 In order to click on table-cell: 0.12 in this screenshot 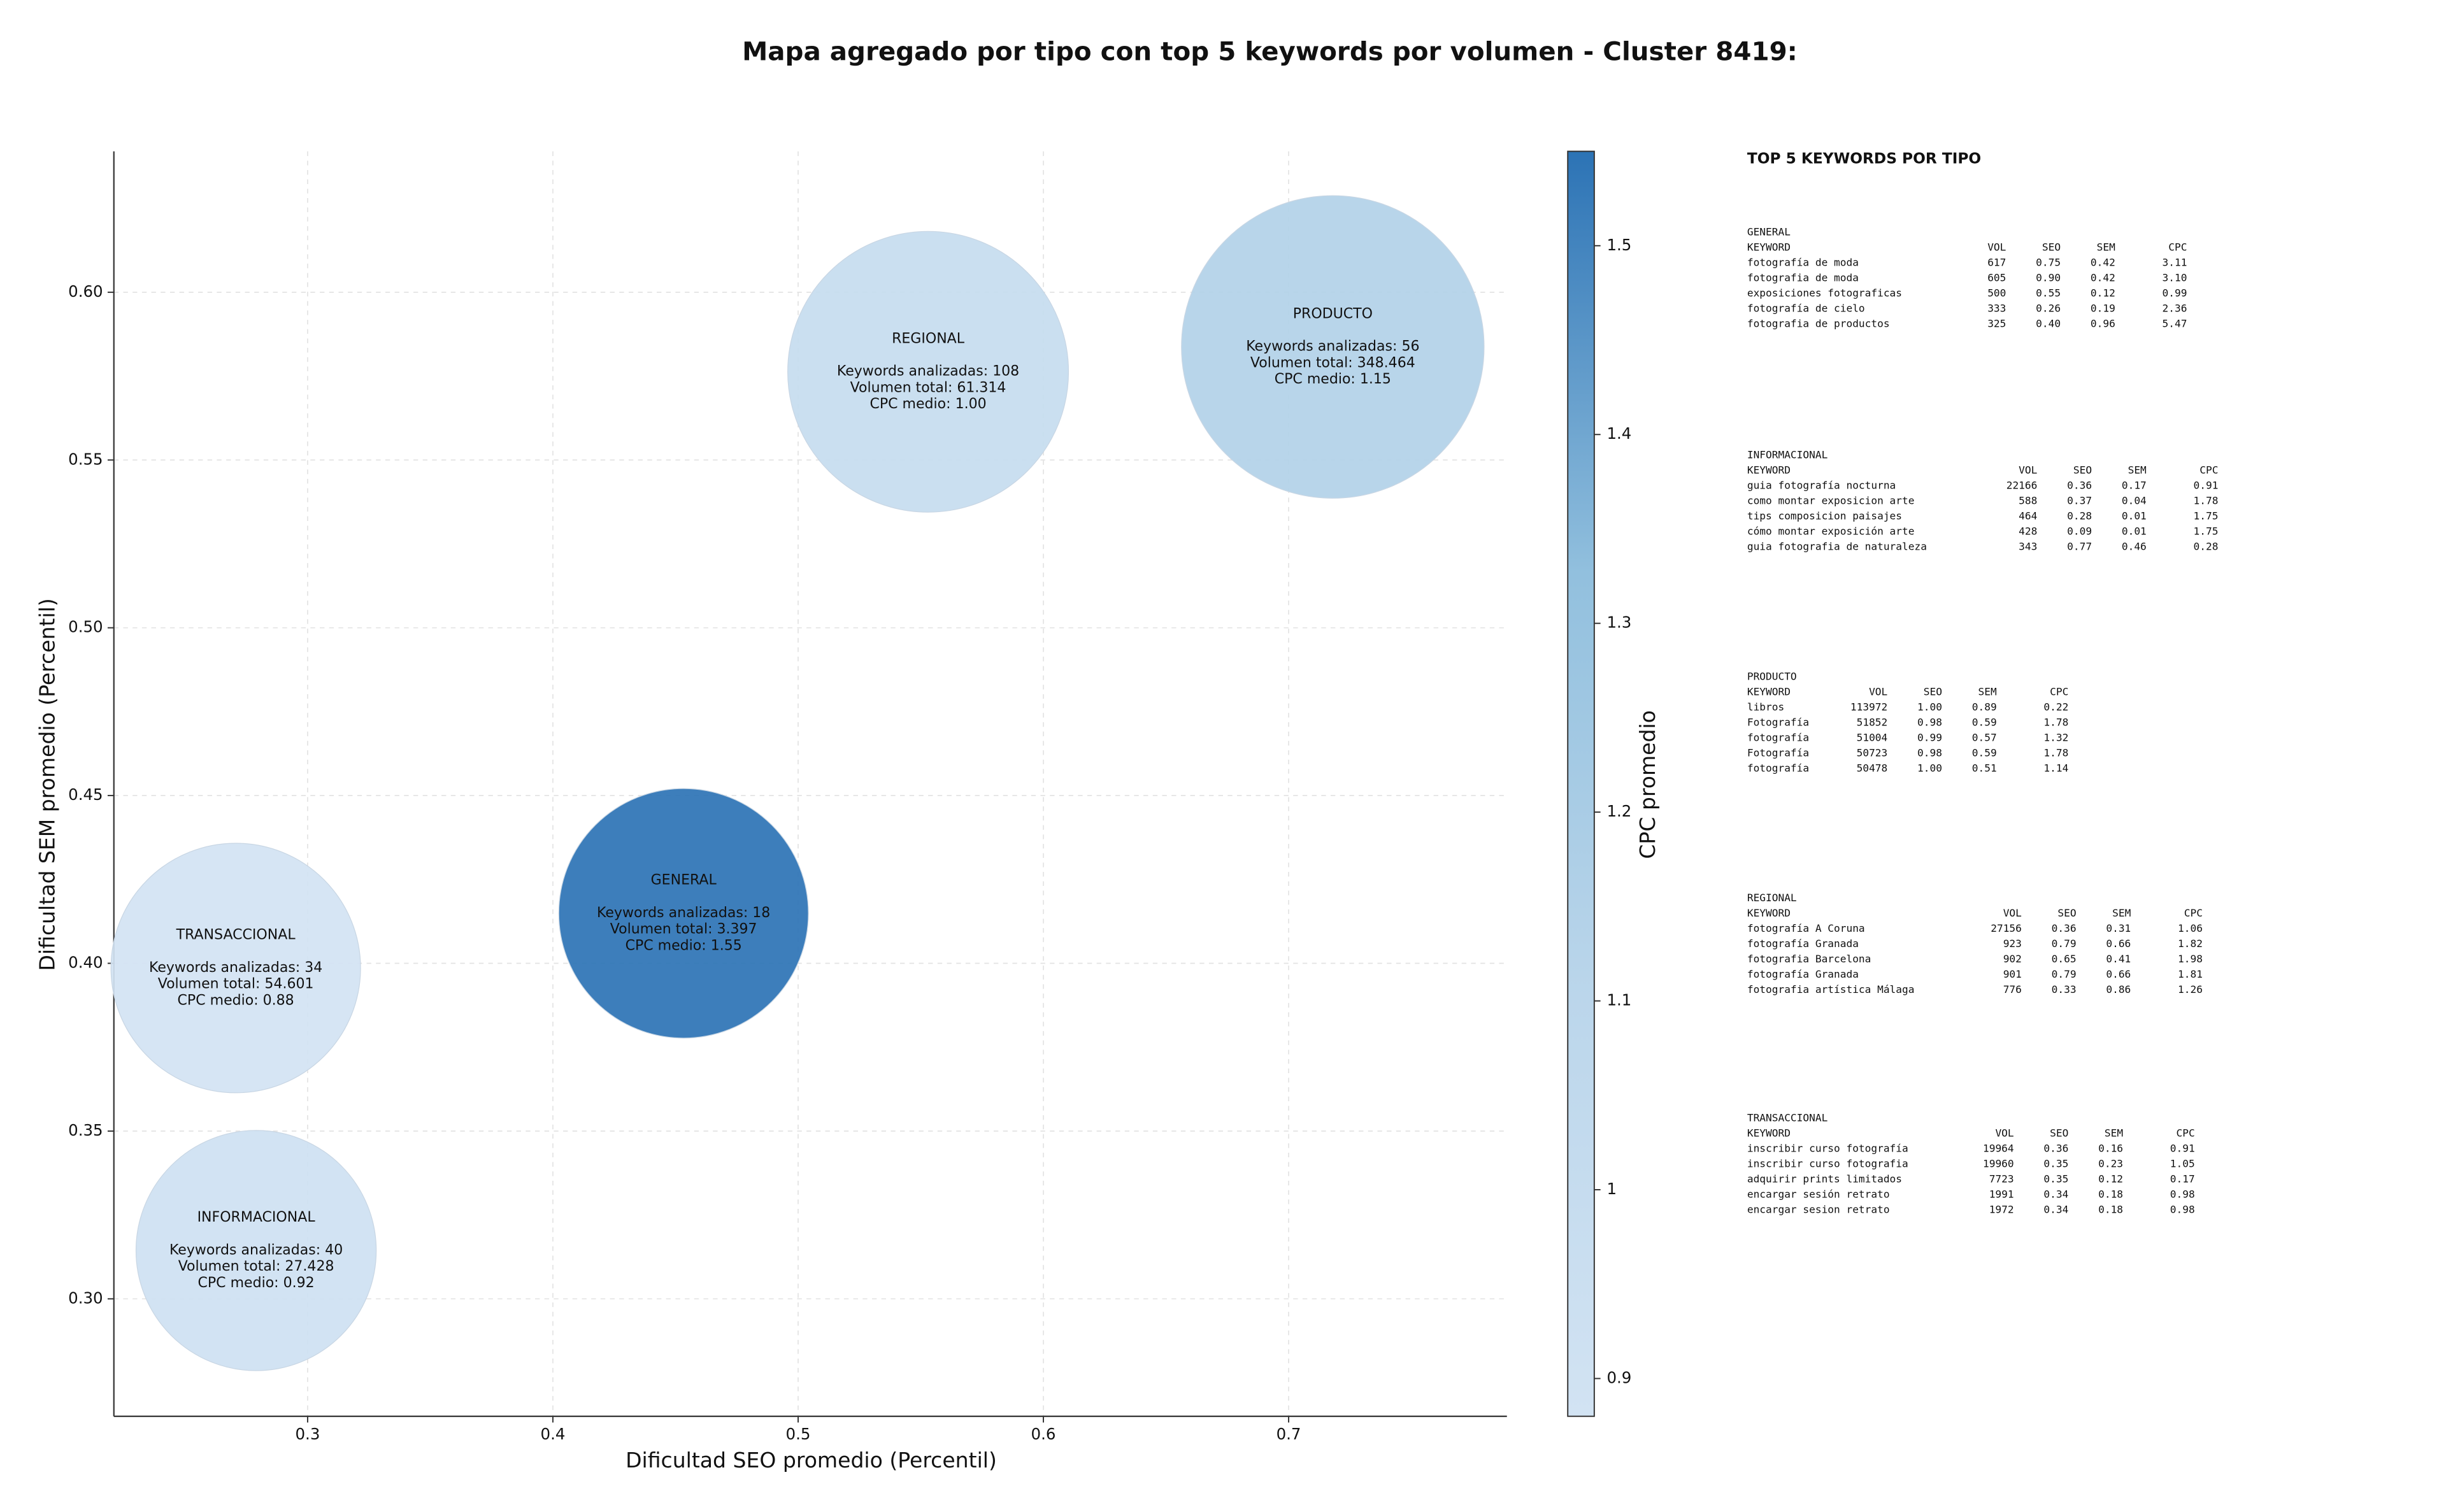, I will do `click(2103, 293)`.